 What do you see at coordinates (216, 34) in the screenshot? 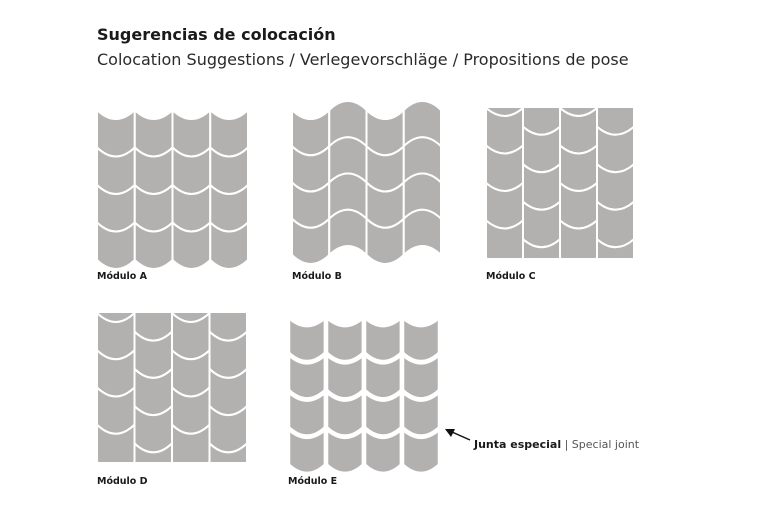
I see `title: Sugerencias de colocación` at bounding box center [216, 34].